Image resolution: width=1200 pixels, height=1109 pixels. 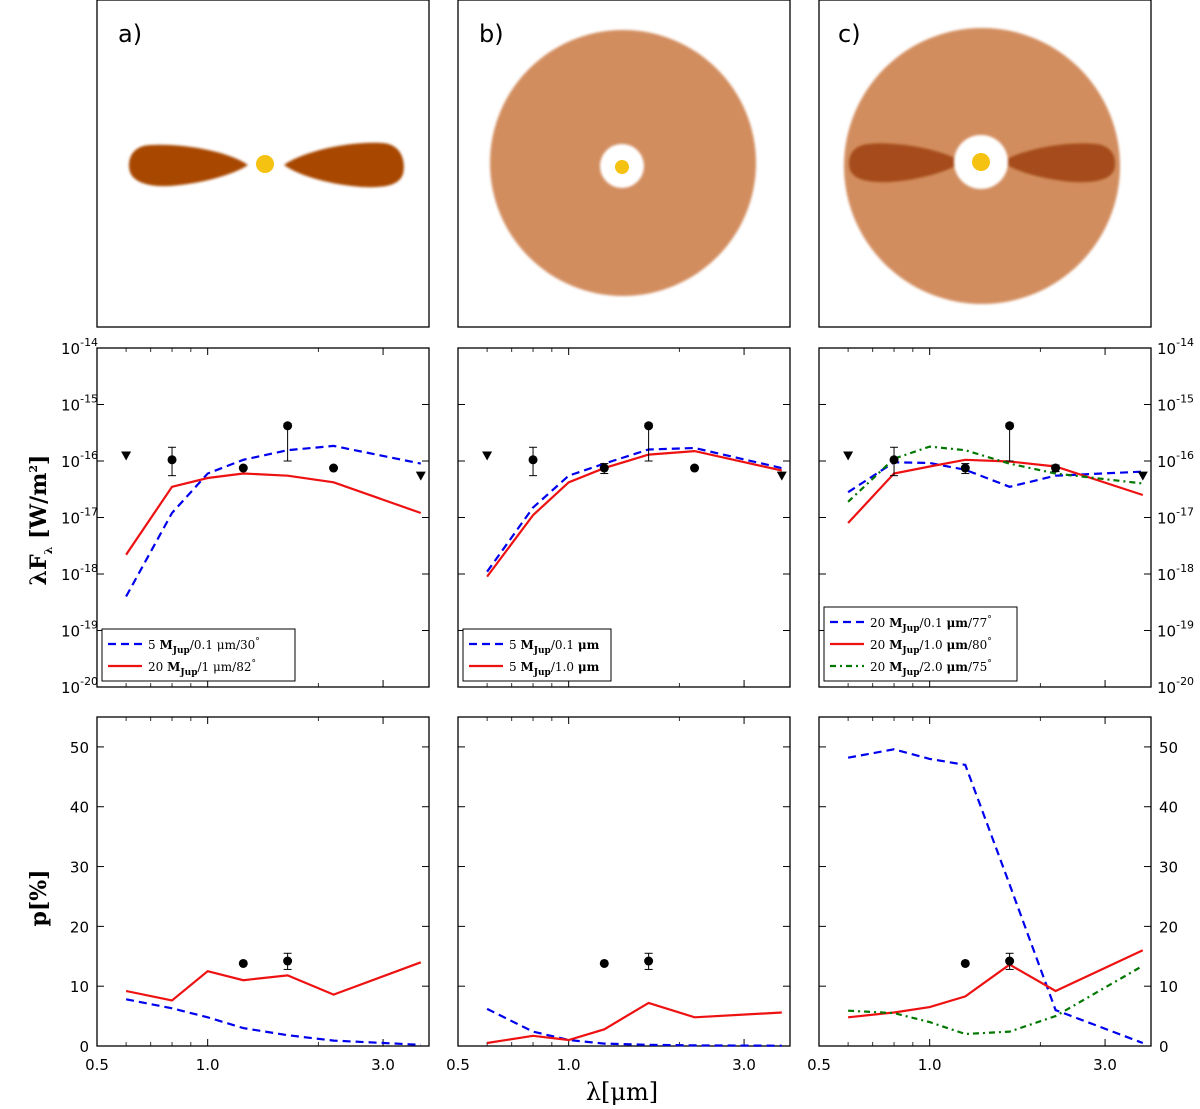 What do you see at coordinates (202, 668) in the screenshot?
I see `legend-label: 20 MJup/1 μm/82°` at bounding box center [202, 668].